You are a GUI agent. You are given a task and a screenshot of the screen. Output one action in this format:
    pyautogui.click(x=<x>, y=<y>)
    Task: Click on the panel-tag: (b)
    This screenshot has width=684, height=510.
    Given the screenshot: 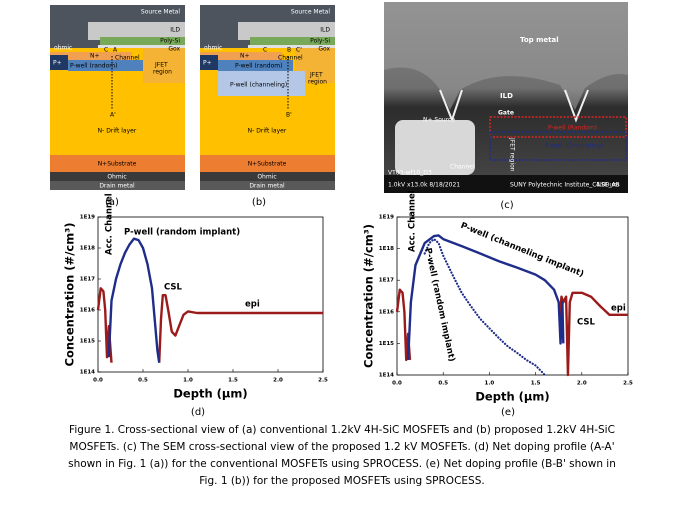 What is the action you would take?
    pyautogui.click(x=259, y=202)
    